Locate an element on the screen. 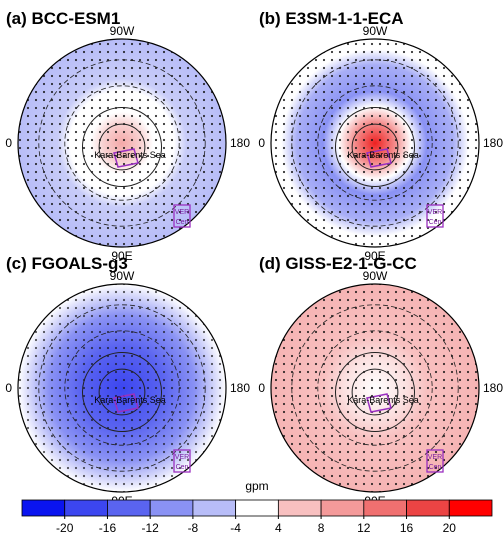 The width and height of the screenshot is (503, 550). panel-title: (b) E3SM-1-1-ECA is located at coordinates (331, 18).